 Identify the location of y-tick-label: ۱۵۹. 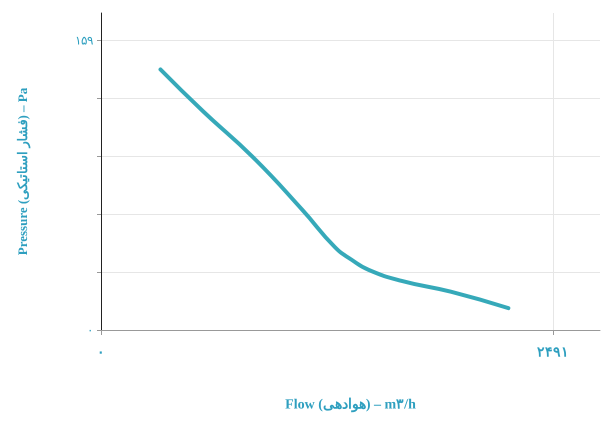
(84, 40).